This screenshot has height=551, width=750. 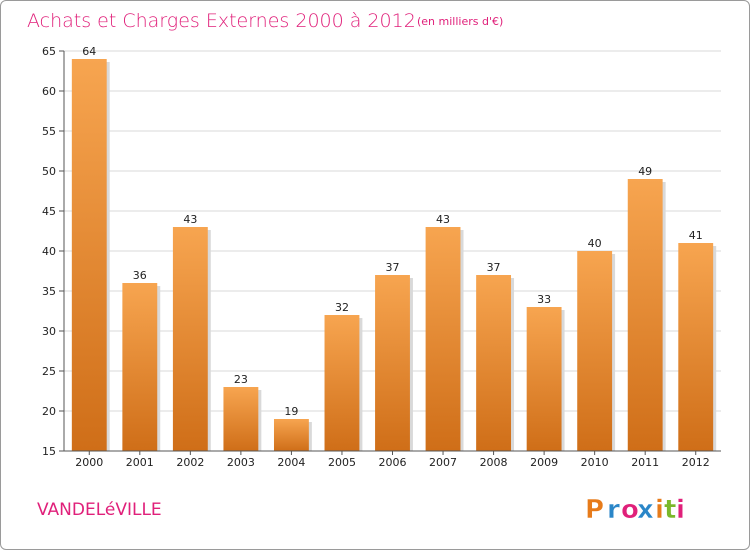 What do you see at coordinates (49, 131) in the screenshot?
I see `y-tick-label: 55` at bounding box center [49, 131].